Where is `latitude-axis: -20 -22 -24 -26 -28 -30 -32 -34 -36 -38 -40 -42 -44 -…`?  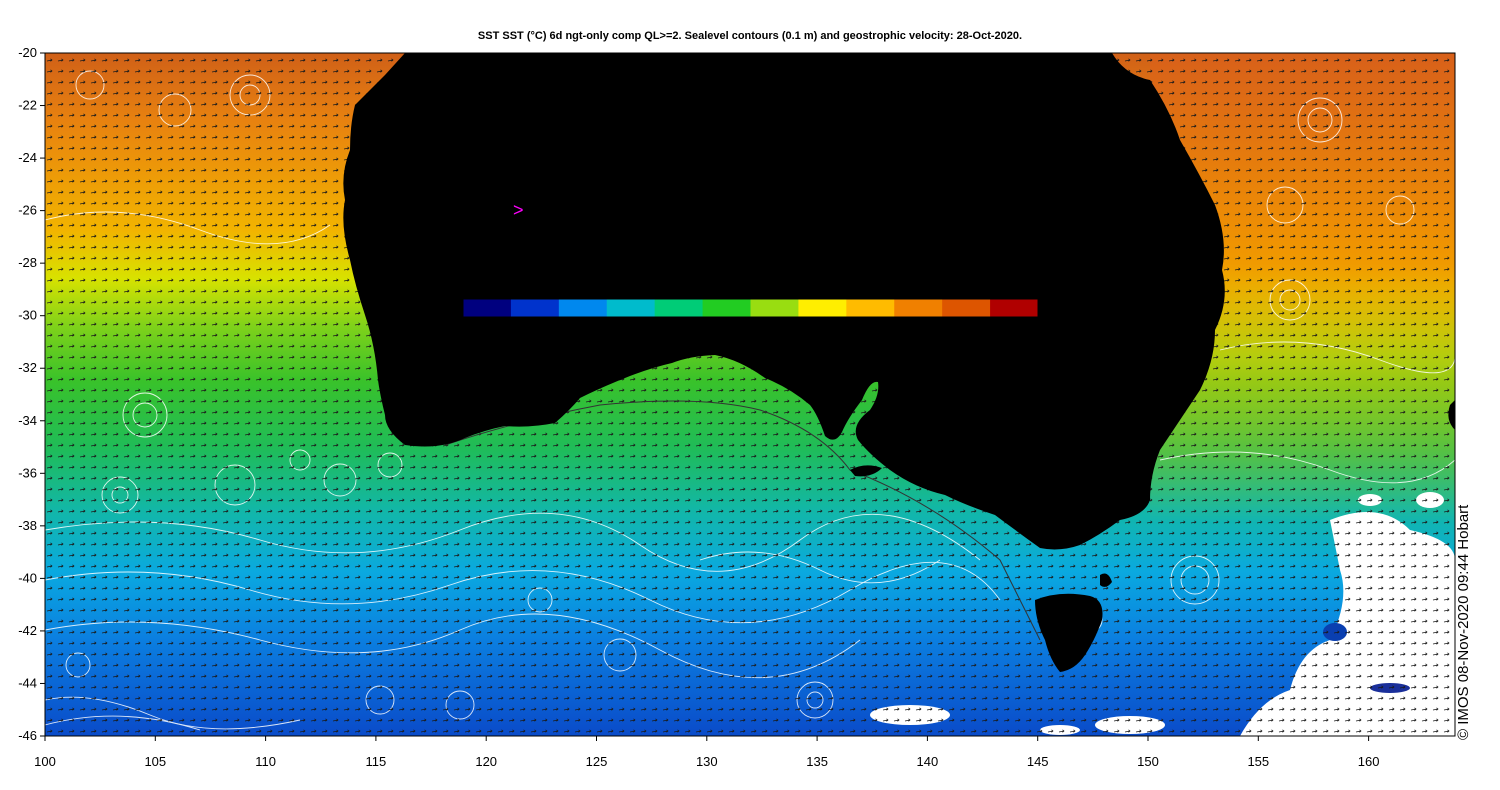
latitude-axis: -20 -22 -24 -26 -28 -30 -32 -34 -36 -38 -40 -42 -44 -… is located at coordinates (31, 394).